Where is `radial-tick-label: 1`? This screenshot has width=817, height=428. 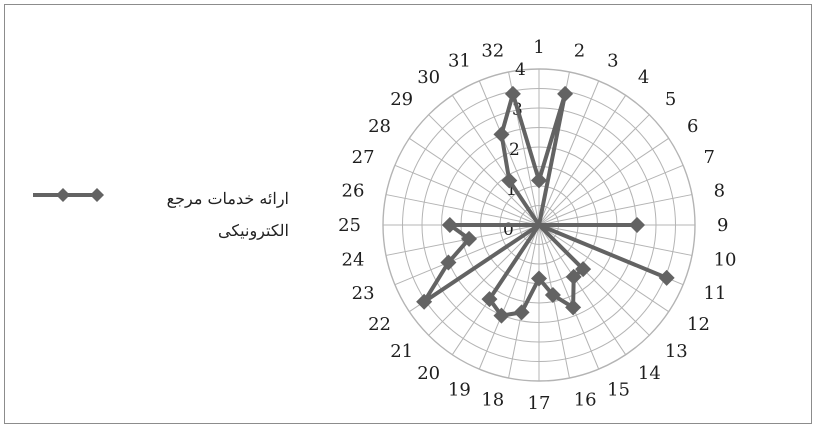
radial-tick-label: 1 is located at coordinates (511, 190).